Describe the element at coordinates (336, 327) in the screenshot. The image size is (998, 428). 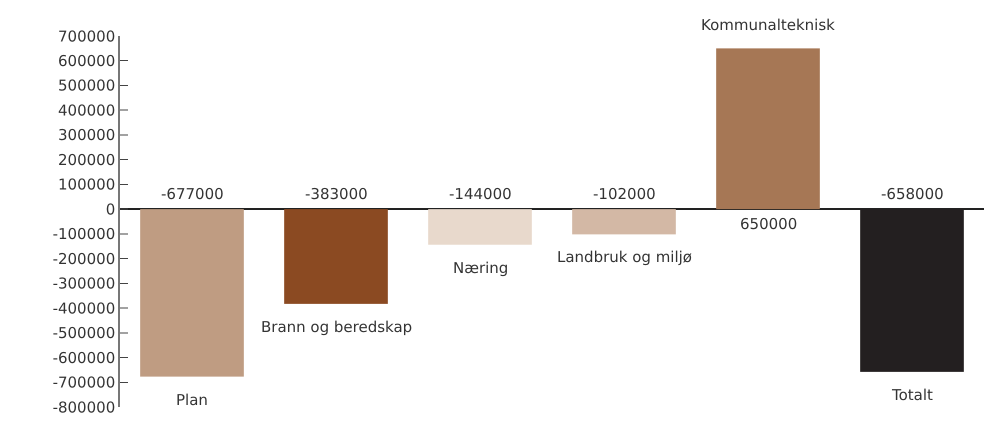
I see `x-tick-label: Brann og beredskap` at that location.